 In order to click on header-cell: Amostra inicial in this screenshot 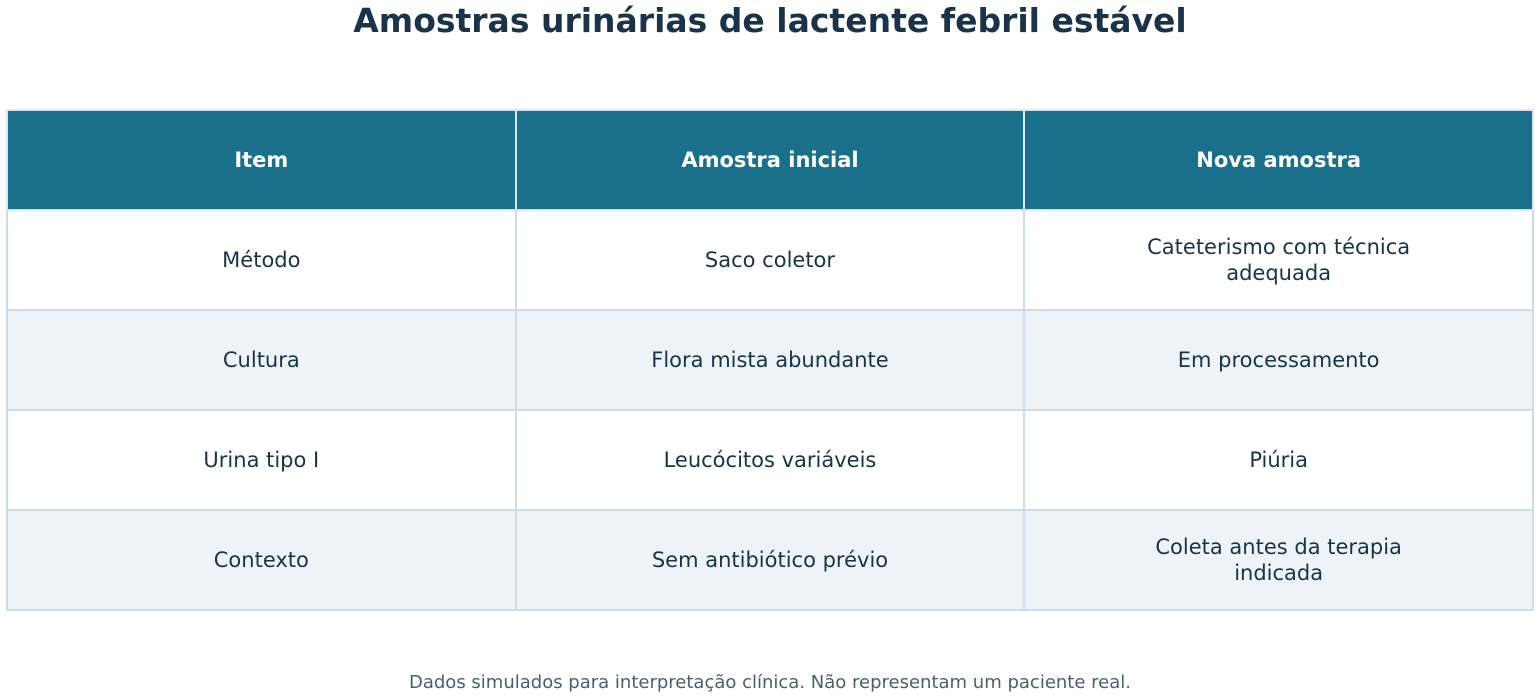, I will do `click(770, 160)`.